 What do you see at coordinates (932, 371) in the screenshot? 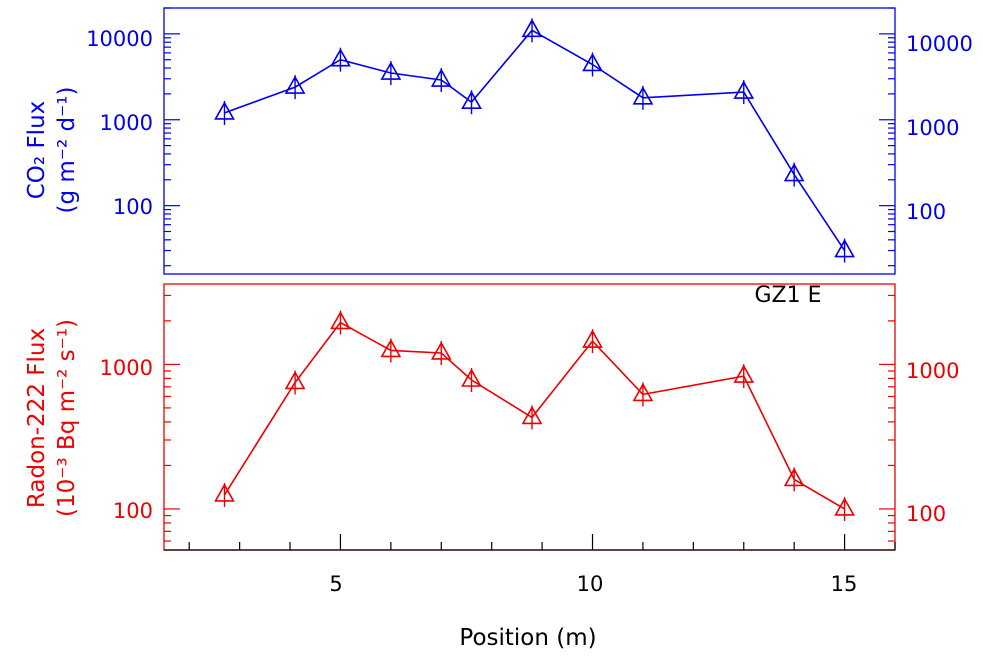
I see `radon-y-tick-label-right: 1000` at bounding box center [932, 371].